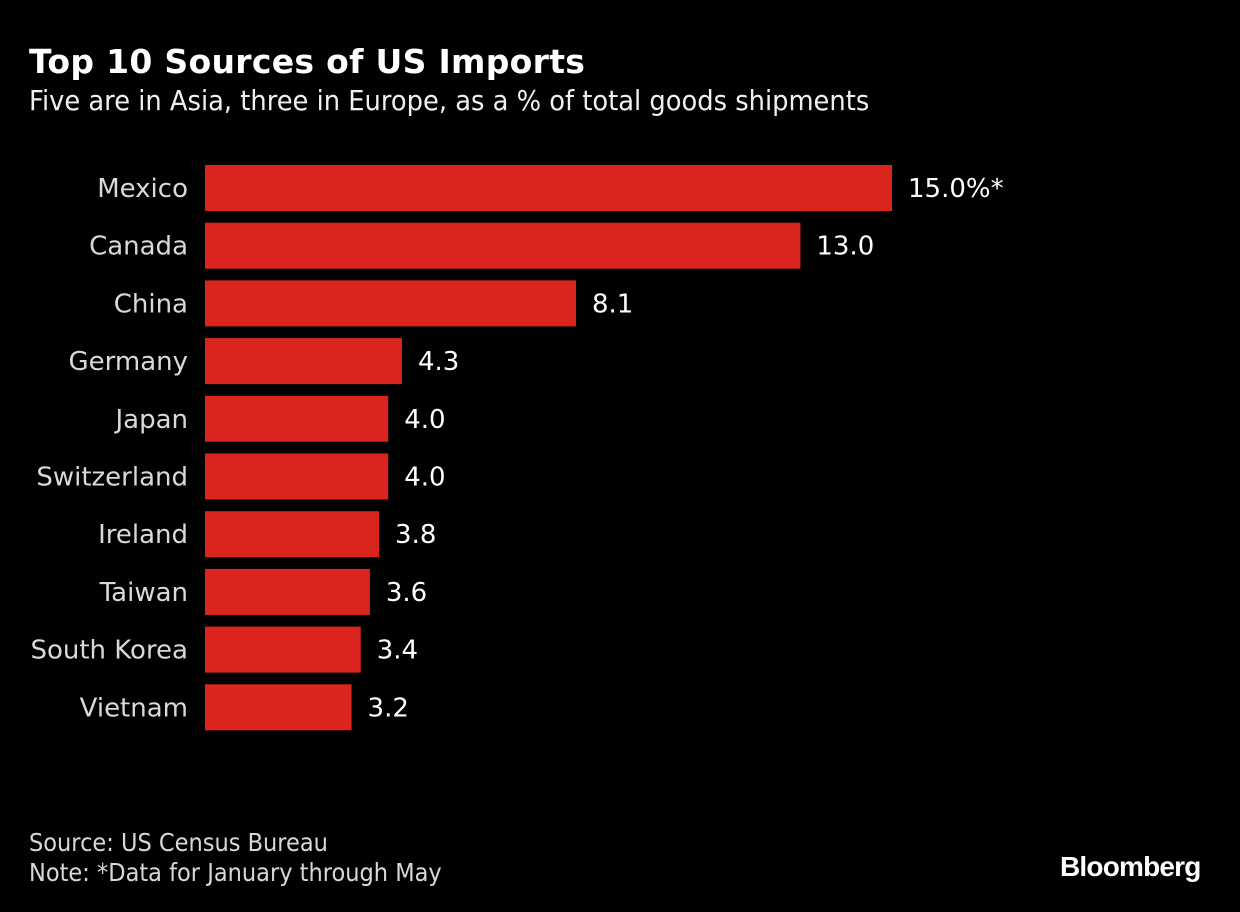  I want to click on bar-germany, so click(303, 361).